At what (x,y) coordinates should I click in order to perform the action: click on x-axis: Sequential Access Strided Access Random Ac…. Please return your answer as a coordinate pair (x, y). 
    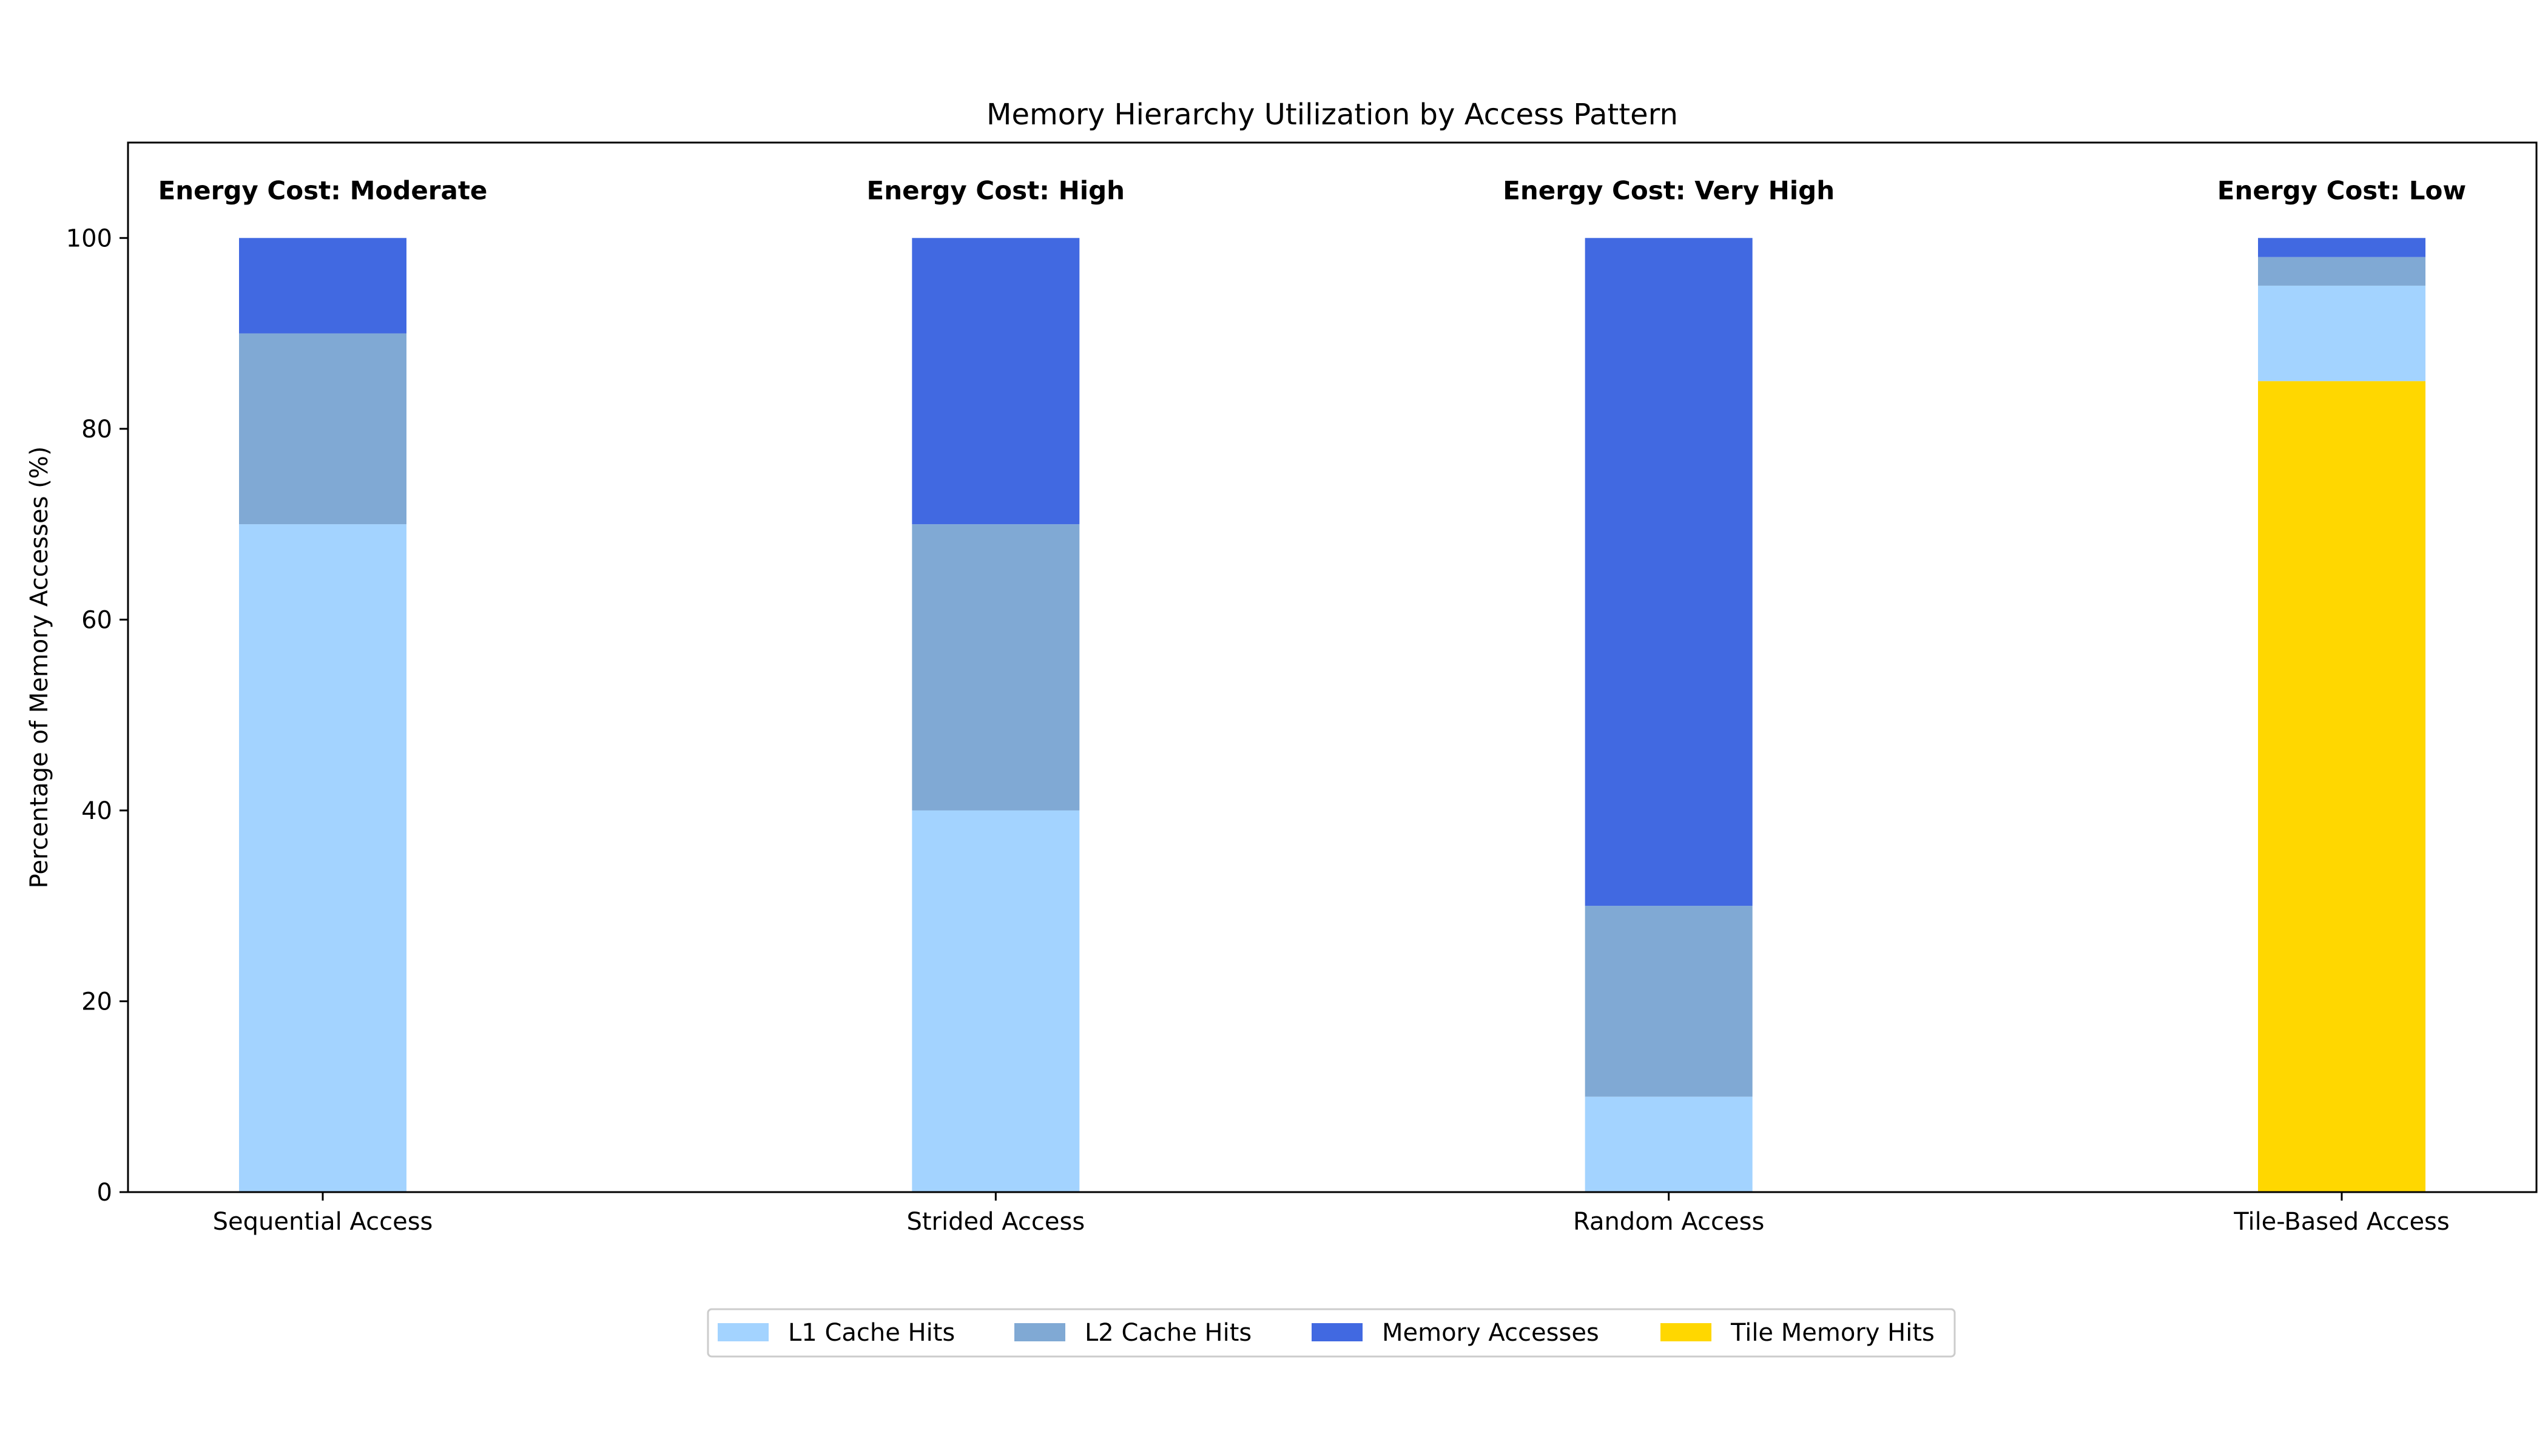
    Looking at the image, I should click on (1331, 1214).